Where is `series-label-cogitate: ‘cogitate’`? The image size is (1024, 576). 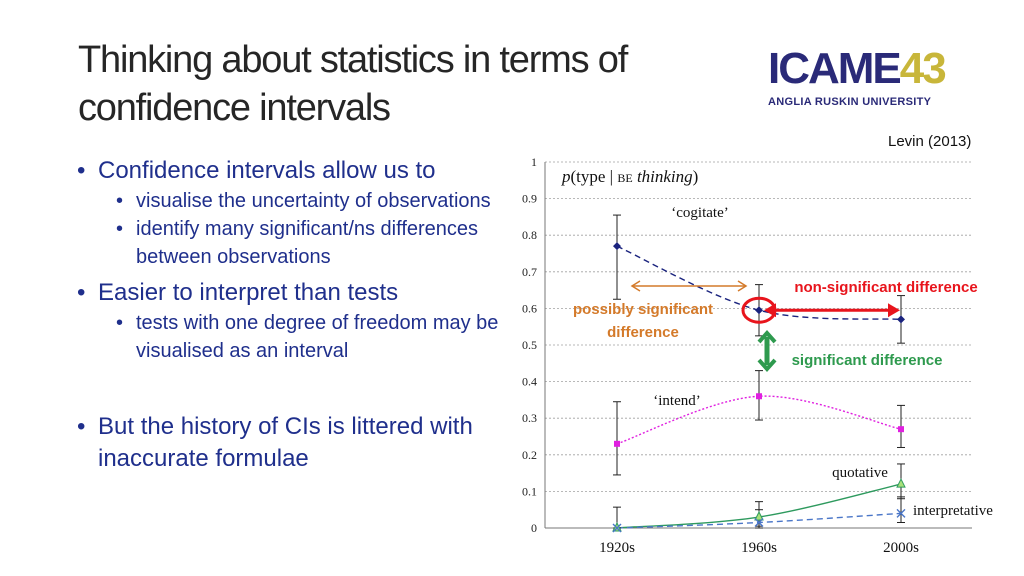 series-label-cogitate: ‘cogitate’ is located at coordinates (699, 213).